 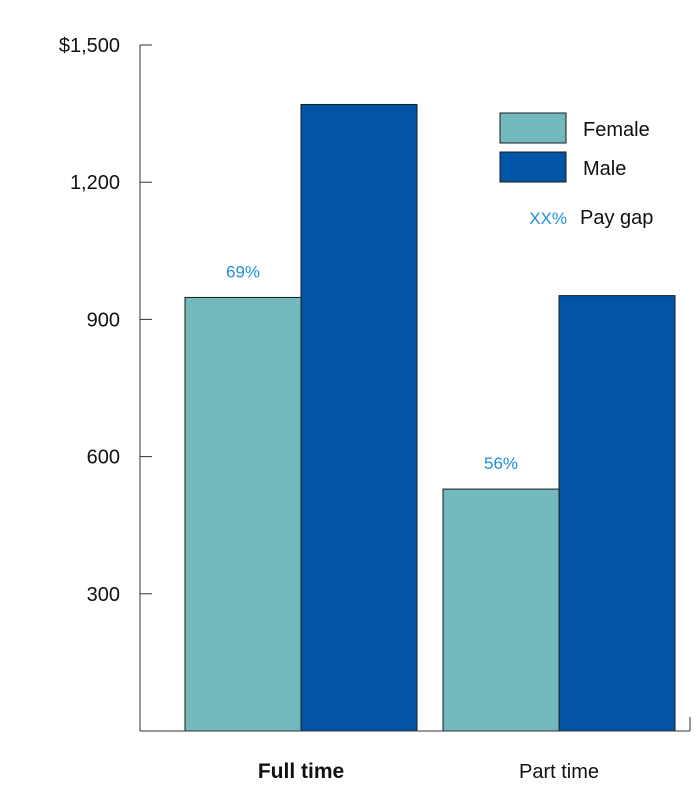 What do you see at coordinates (533, 128) in the screenshot?
I see `legend-swatch-female` at bounding box center [533, 128].